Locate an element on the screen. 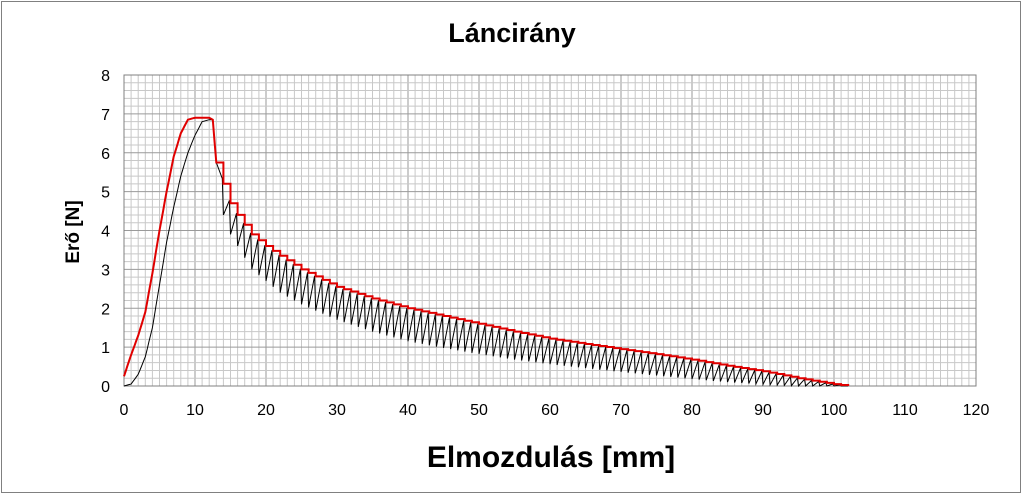 Image resolution: width=1024 pixels, height=496 pixels. x-tick-label: 10 is located at coordinates (195, 410).